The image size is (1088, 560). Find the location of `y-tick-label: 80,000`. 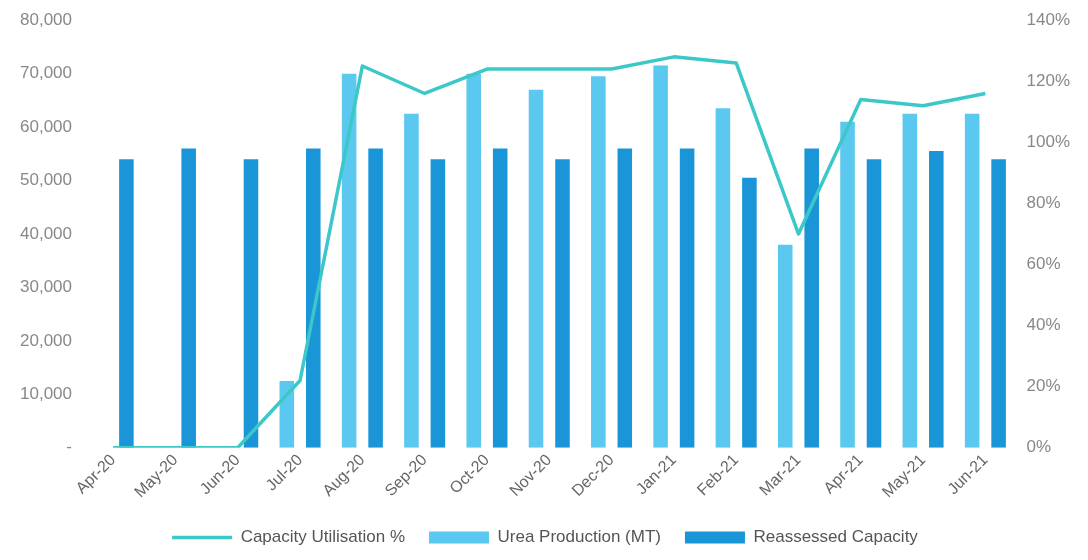

y-tick-label: 80,000 is located at coordinates (46, 19).